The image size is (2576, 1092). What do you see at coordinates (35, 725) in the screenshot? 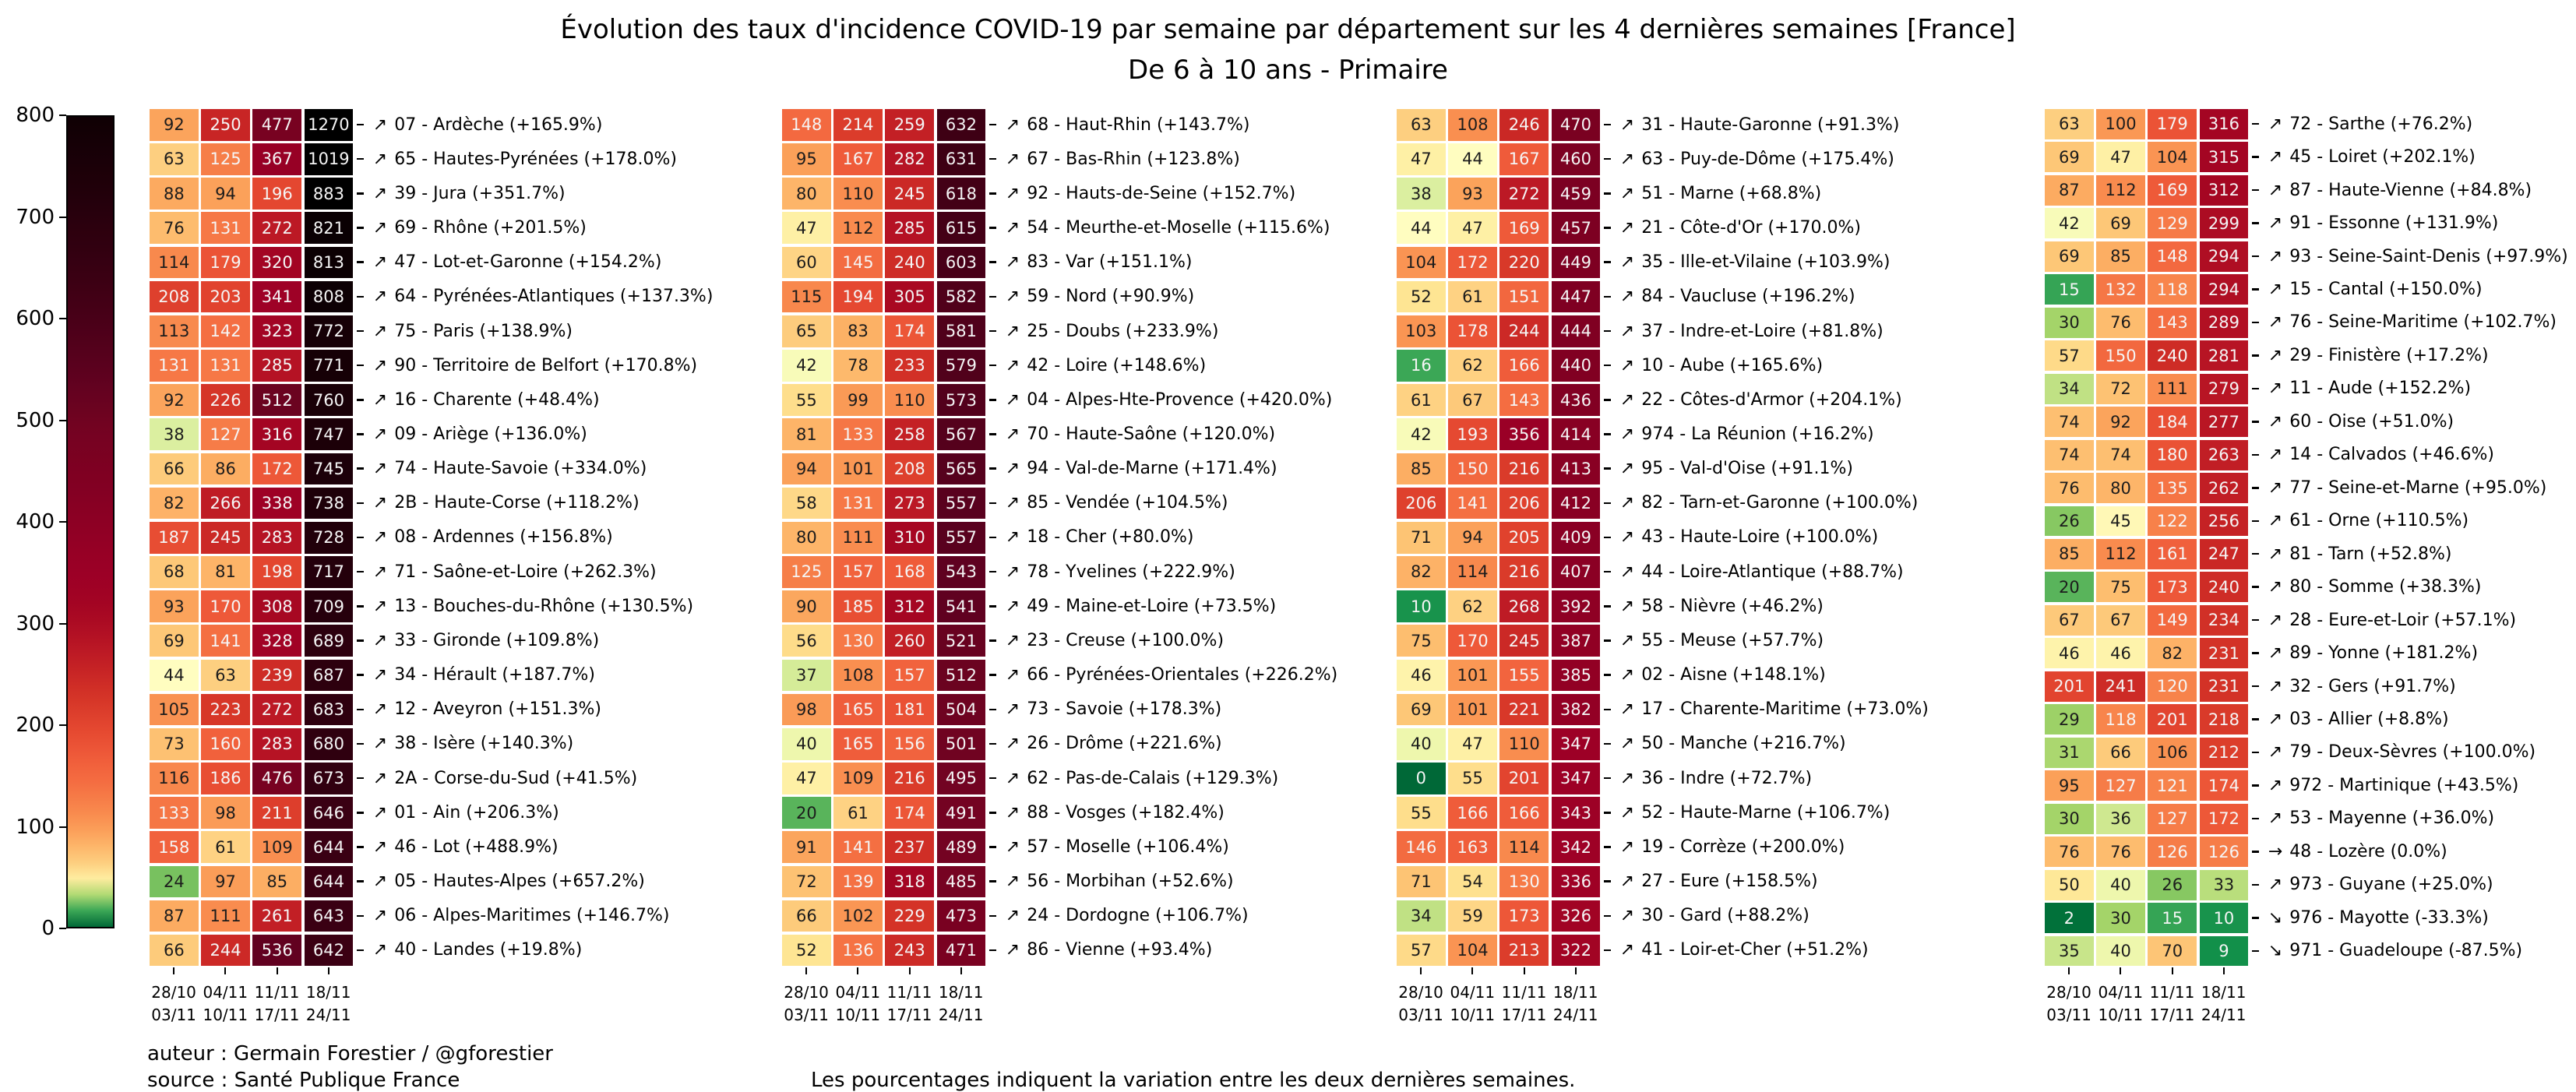
I see `colorbar-tick-label: 200` at bounding box center [35, 725].